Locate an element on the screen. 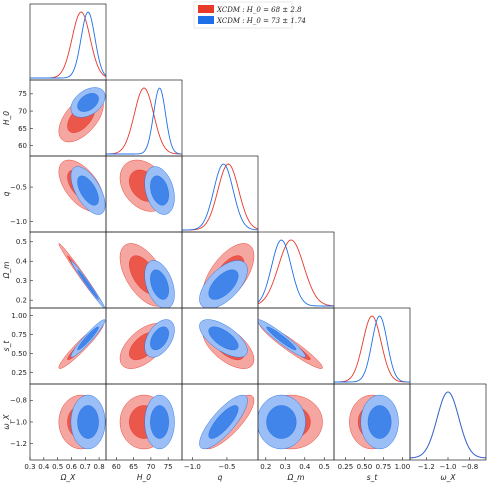 This screenshot has height=495, width=491. panel-w_x-w_x: −1.2 −1.0 −0.8 ω_X is located at coordinates (448, 432).